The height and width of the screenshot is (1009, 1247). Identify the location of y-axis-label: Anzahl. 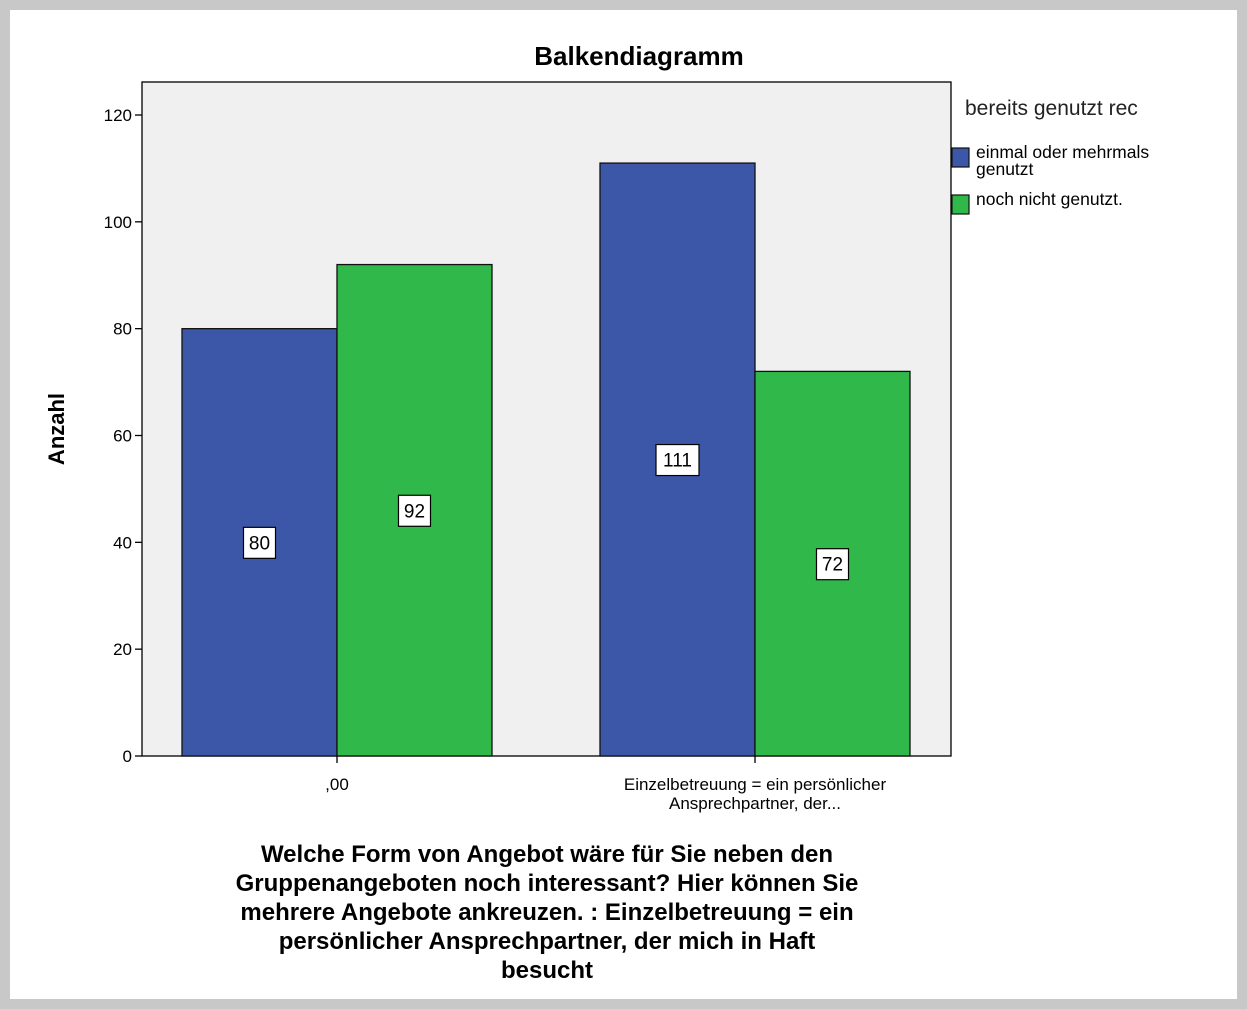
(56, 429).